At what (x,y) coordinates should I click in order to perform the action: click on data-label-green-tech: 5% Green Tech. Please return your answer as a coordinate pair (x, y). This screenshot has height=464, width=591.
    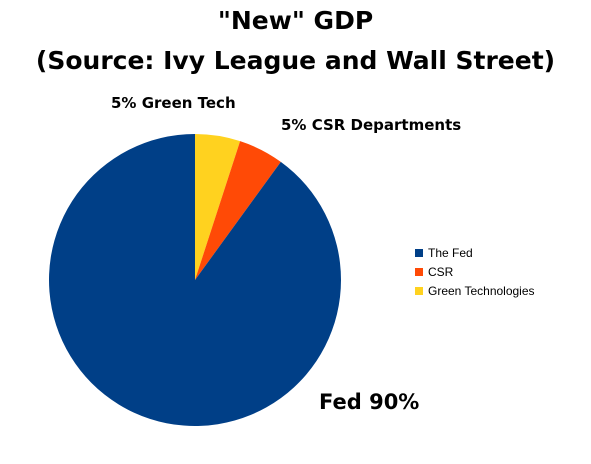
    Looking at the image, I should click on (173, 103).